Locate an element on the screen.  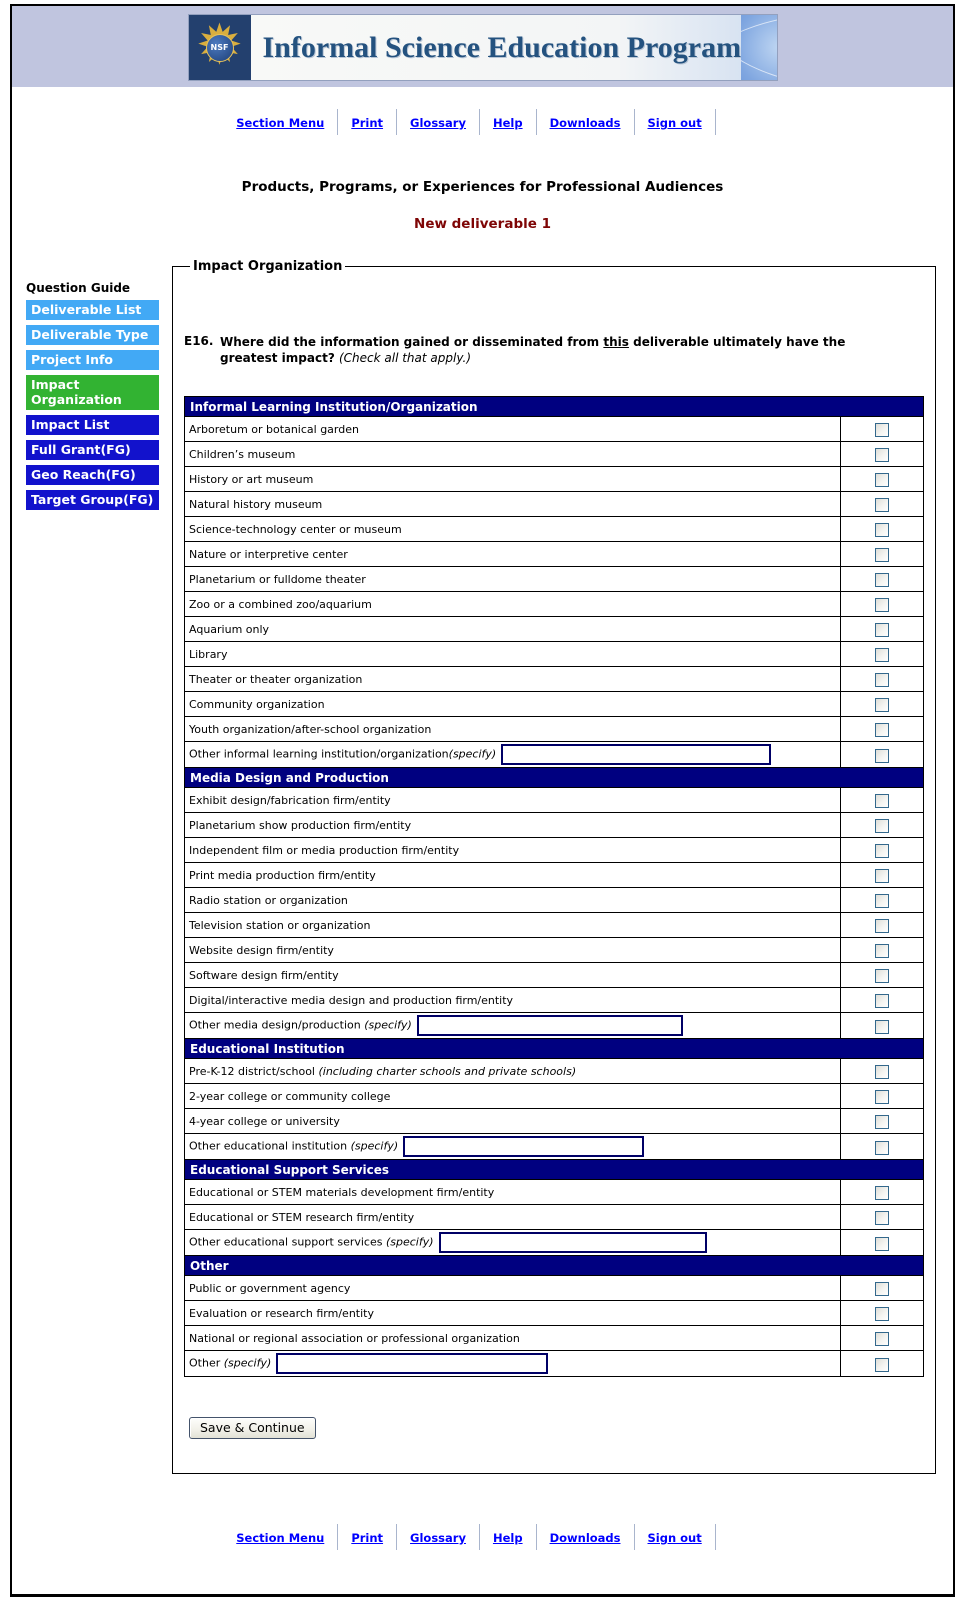
option-label-cell: Website design firm/entity is located at coordinates (512, 950).